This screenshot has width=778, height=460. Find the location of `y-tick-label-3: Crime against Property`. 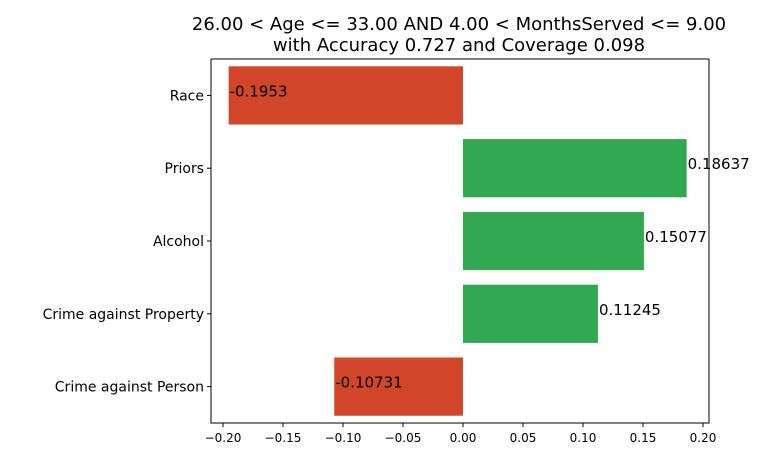

y-tick-label-3: Crime against Property is located at coordinates (123, 315).